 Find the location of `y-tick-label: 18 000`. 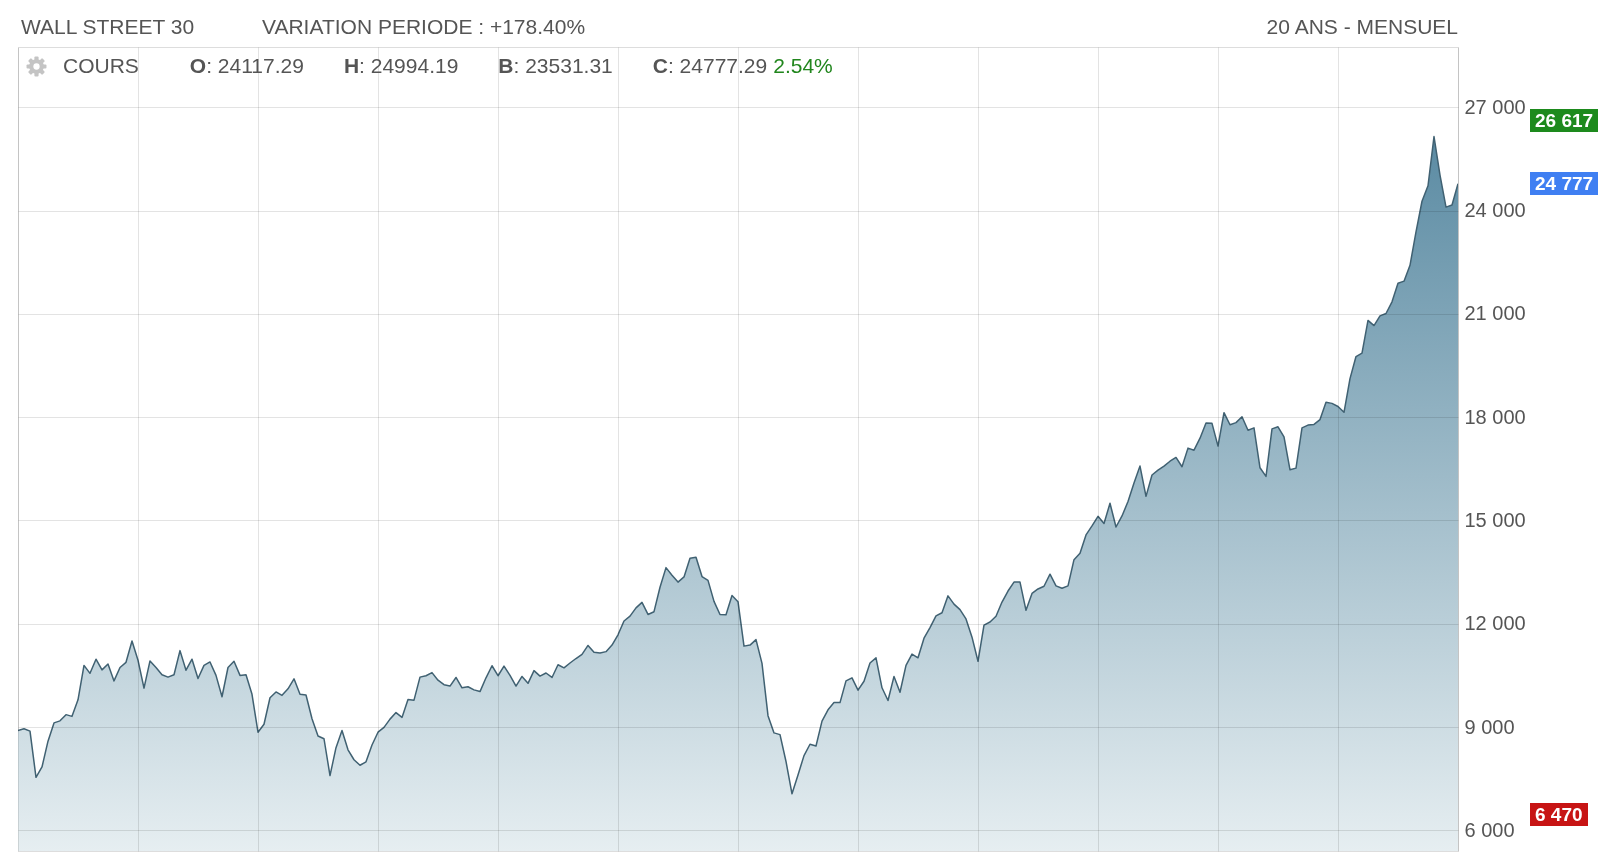

y-tick-label: 18 000 is located at coordinates (1495, 416).